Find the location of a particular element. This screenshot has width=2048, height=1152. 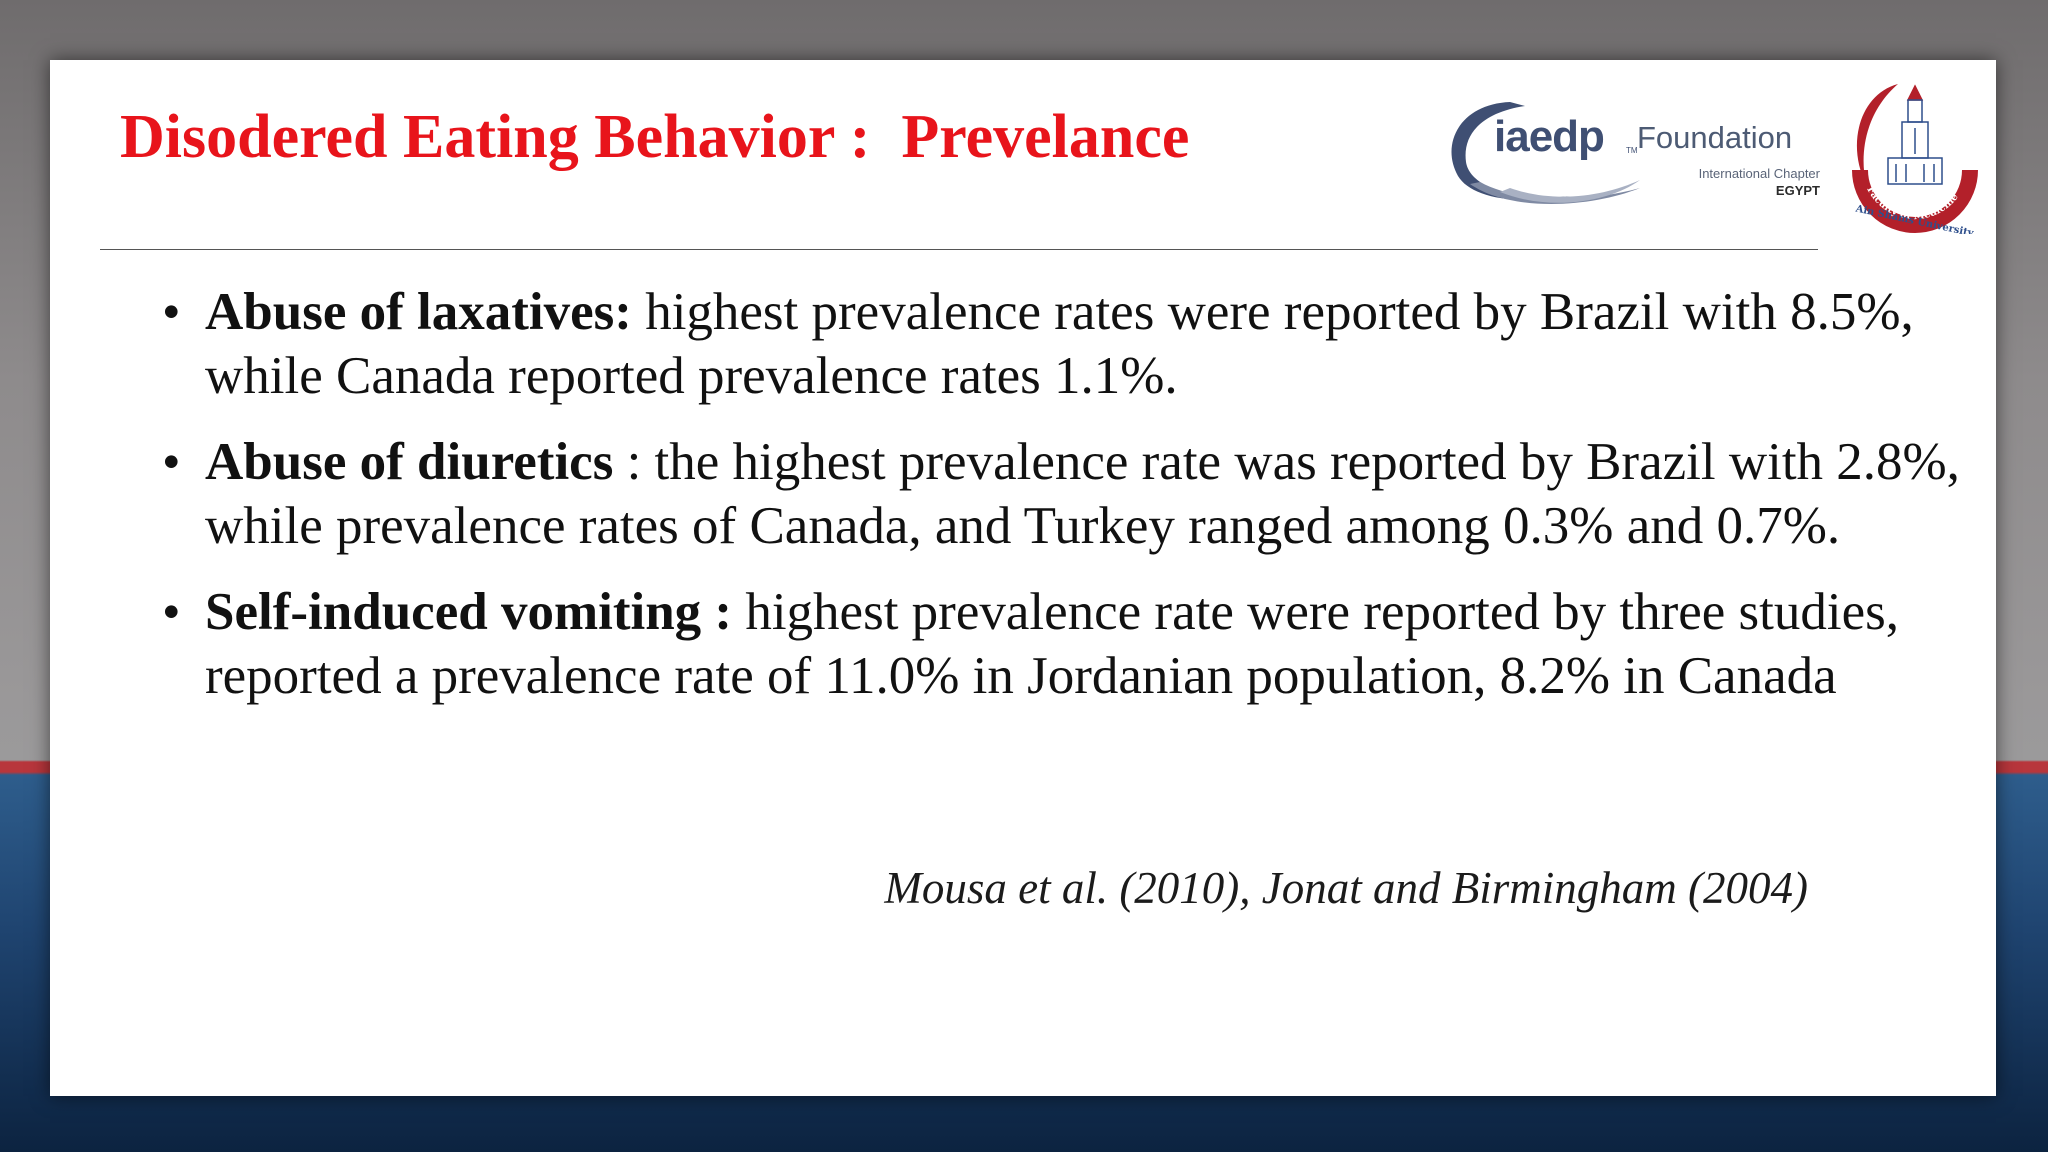

iaedp-foundation-text: Foundation is located at coordinates (1715, 137).